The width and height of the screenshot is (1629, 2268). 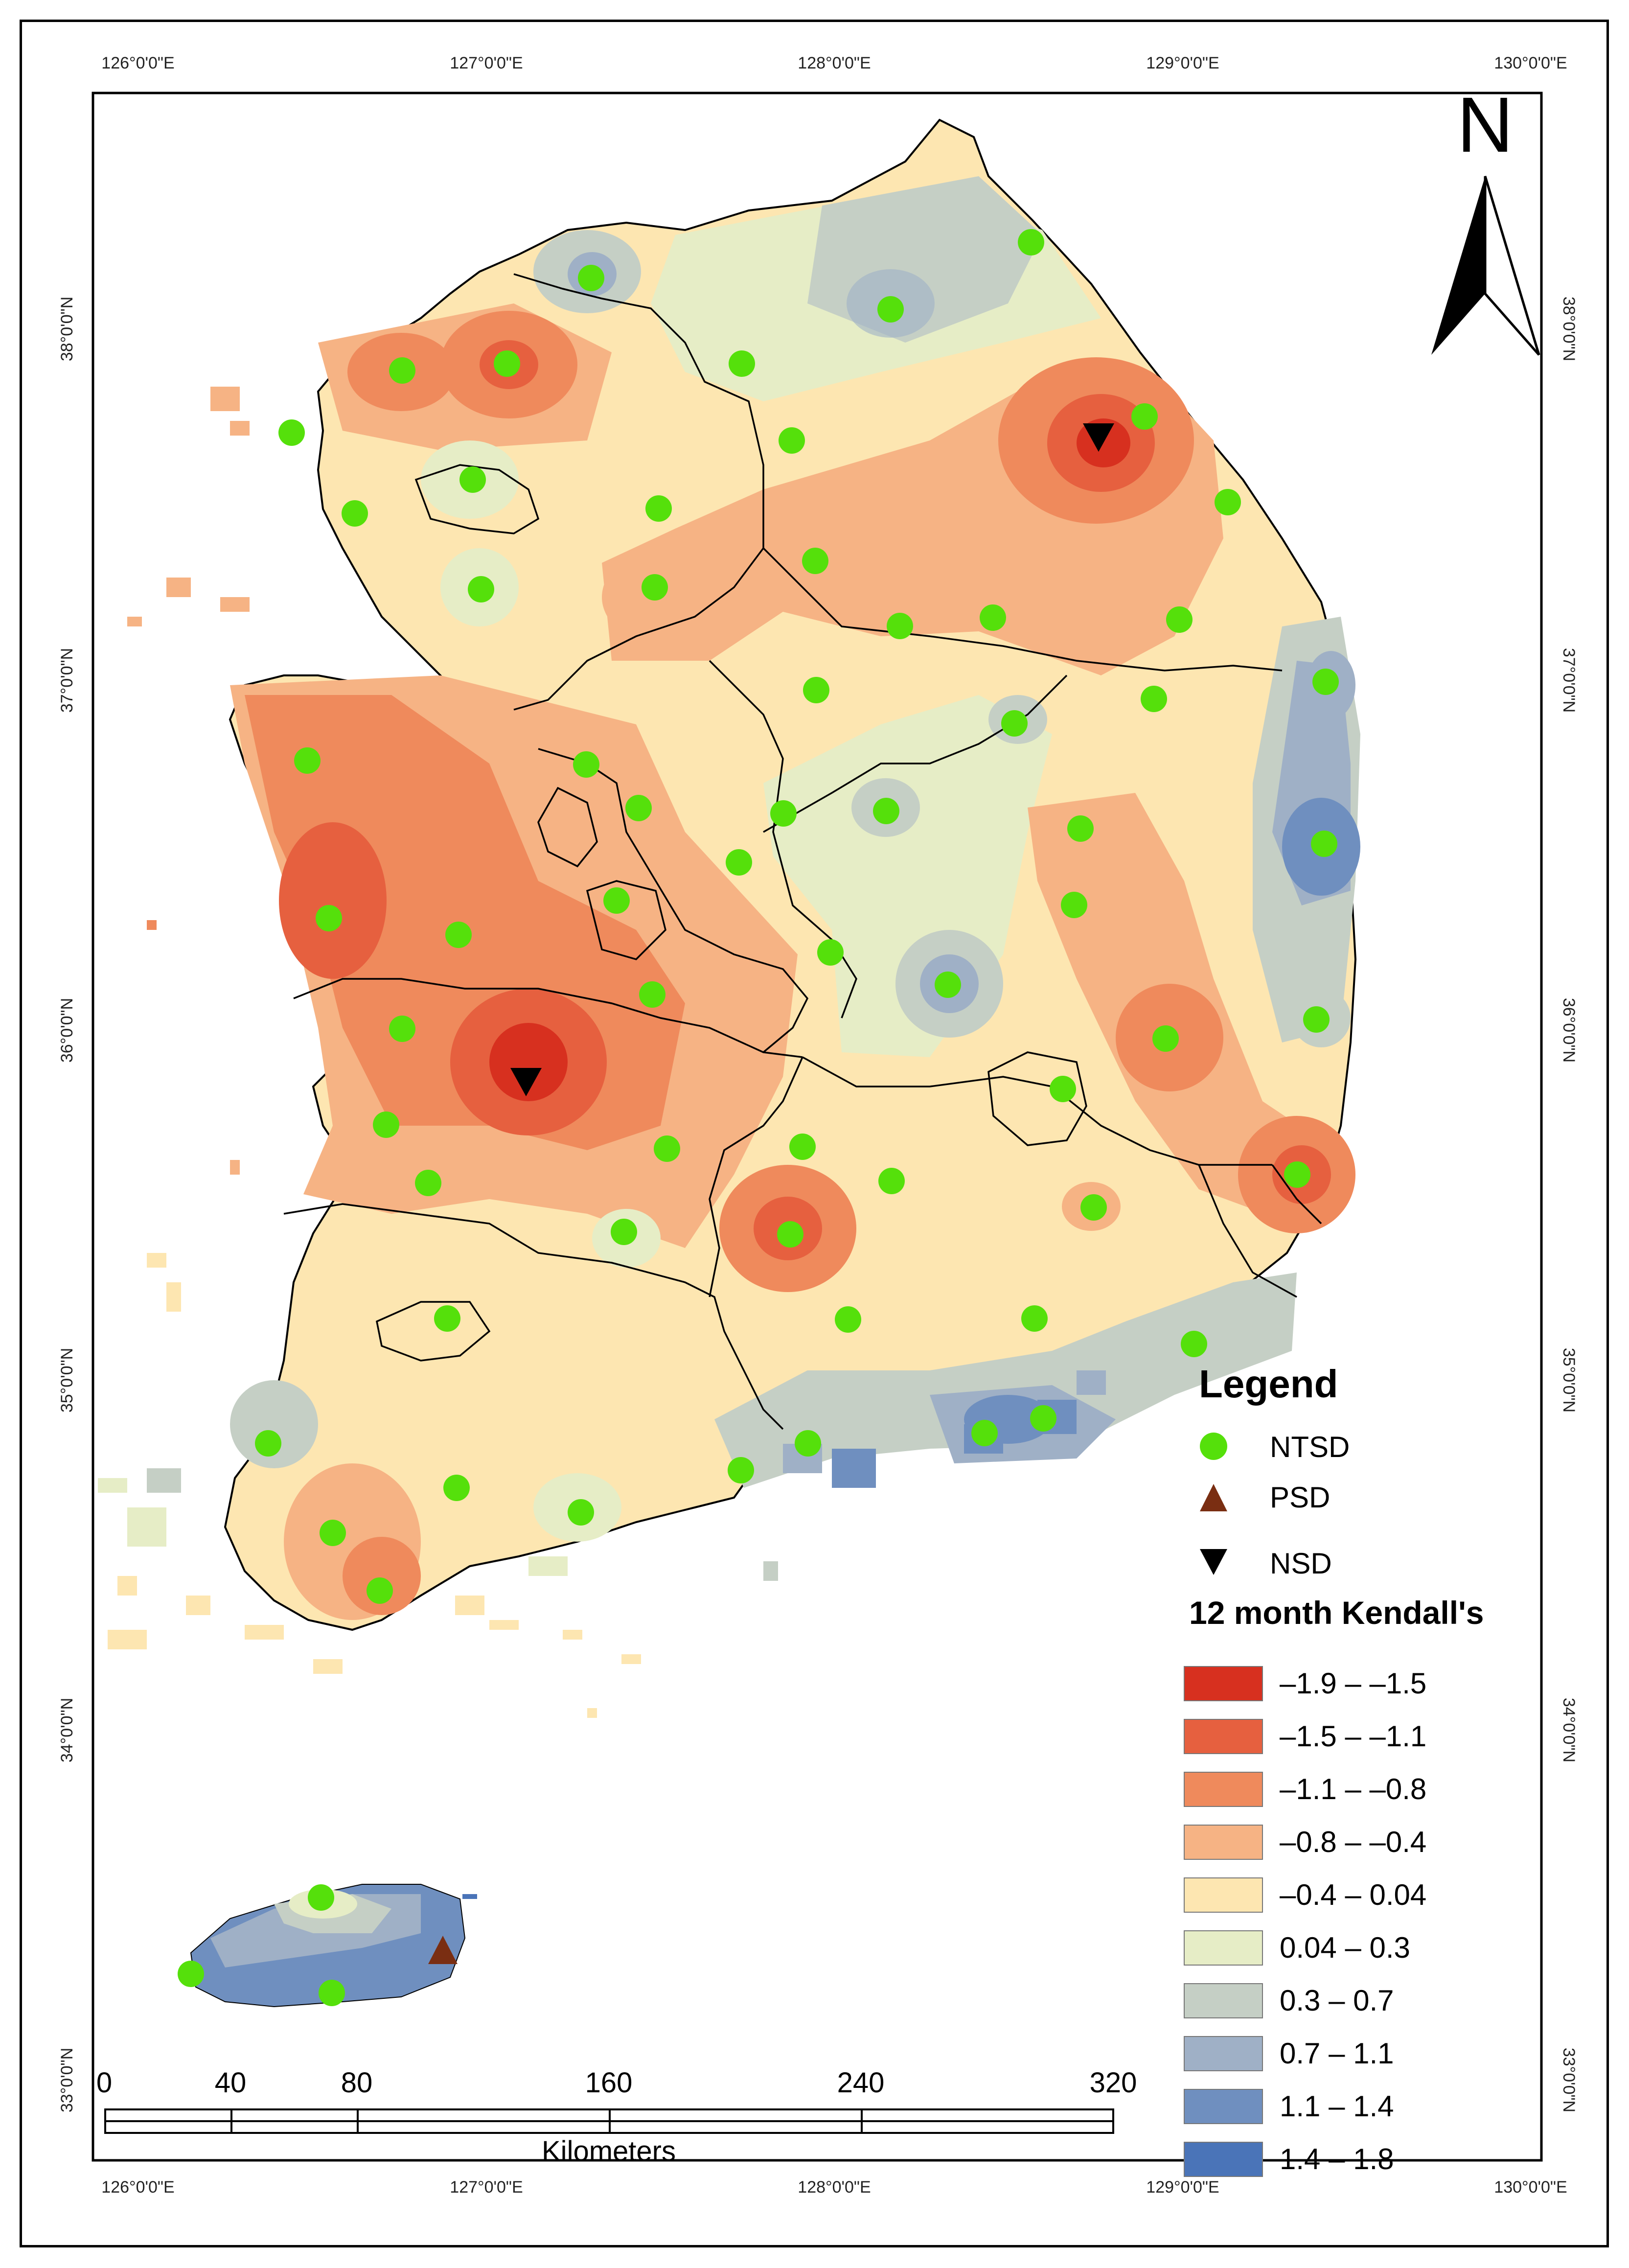 I want to click on scale-bar-graphic, so click(x=609, y=2121).